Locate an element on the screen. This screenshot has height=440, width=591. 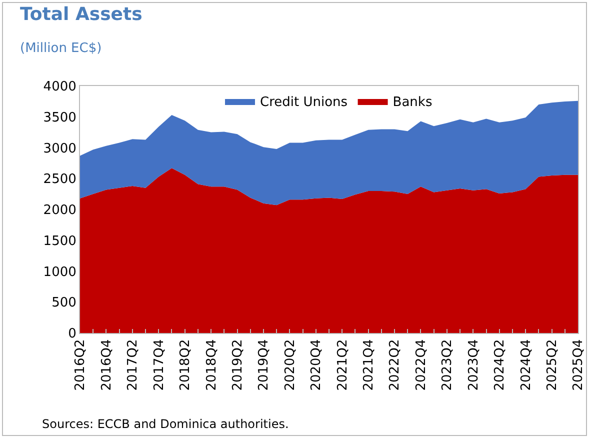
x-tick-label: 2024Q2 is located at coordinates (500, 365).